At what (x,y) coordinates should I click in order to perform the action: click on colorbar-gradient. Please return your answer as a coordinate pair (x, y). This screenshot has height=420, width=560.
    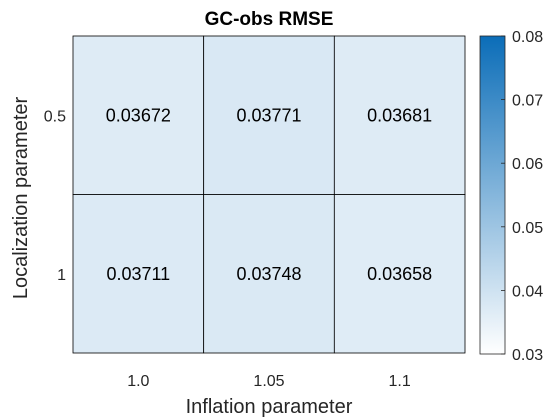
    Looking at the image, I should click on (492, 195).